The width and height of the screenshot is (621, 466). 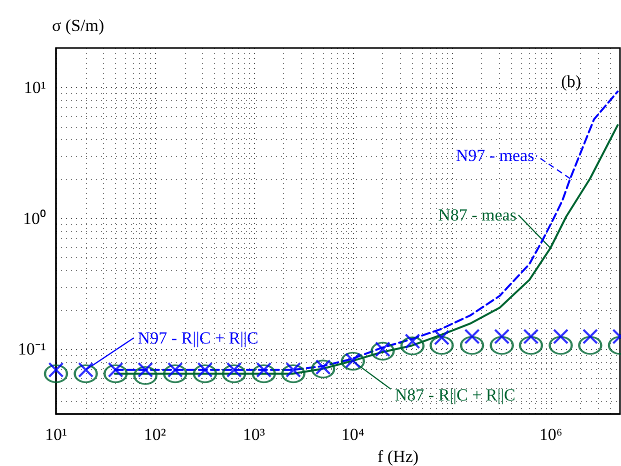 I want to click on x-tick-label: 10⁶, so click(x=550, y=434).